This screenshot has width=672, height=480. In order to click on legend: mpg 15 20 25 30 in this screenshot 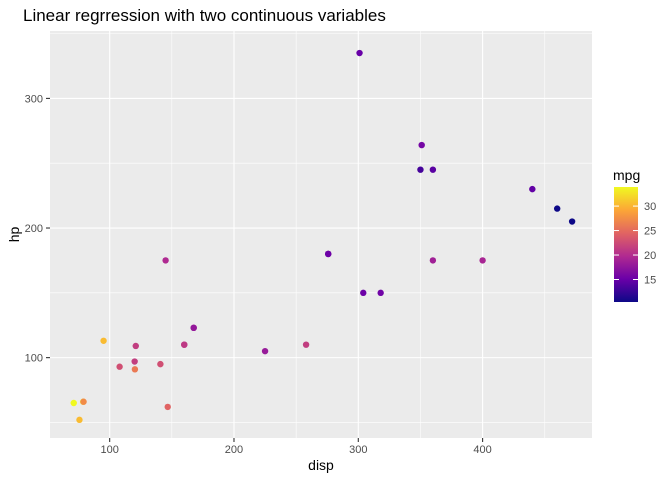, I will do `click(634, 234)`.